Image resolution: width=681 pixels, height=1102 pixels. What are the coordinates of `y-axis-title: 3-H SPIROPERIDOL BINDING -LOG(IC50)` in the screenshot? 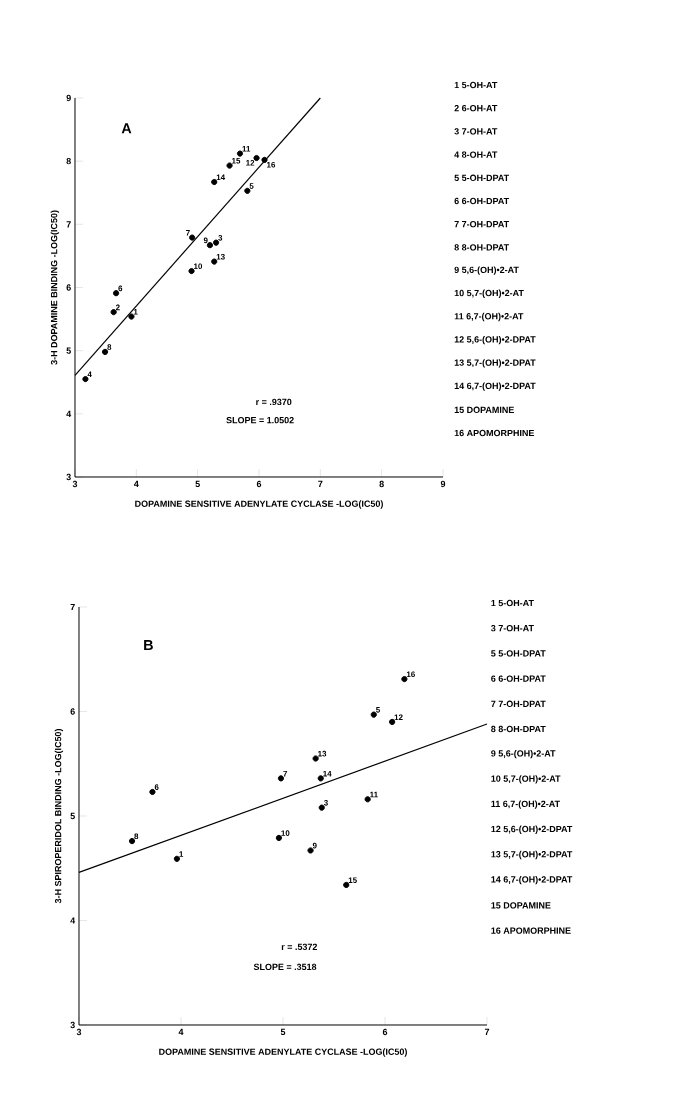 It's located at (59, 816).